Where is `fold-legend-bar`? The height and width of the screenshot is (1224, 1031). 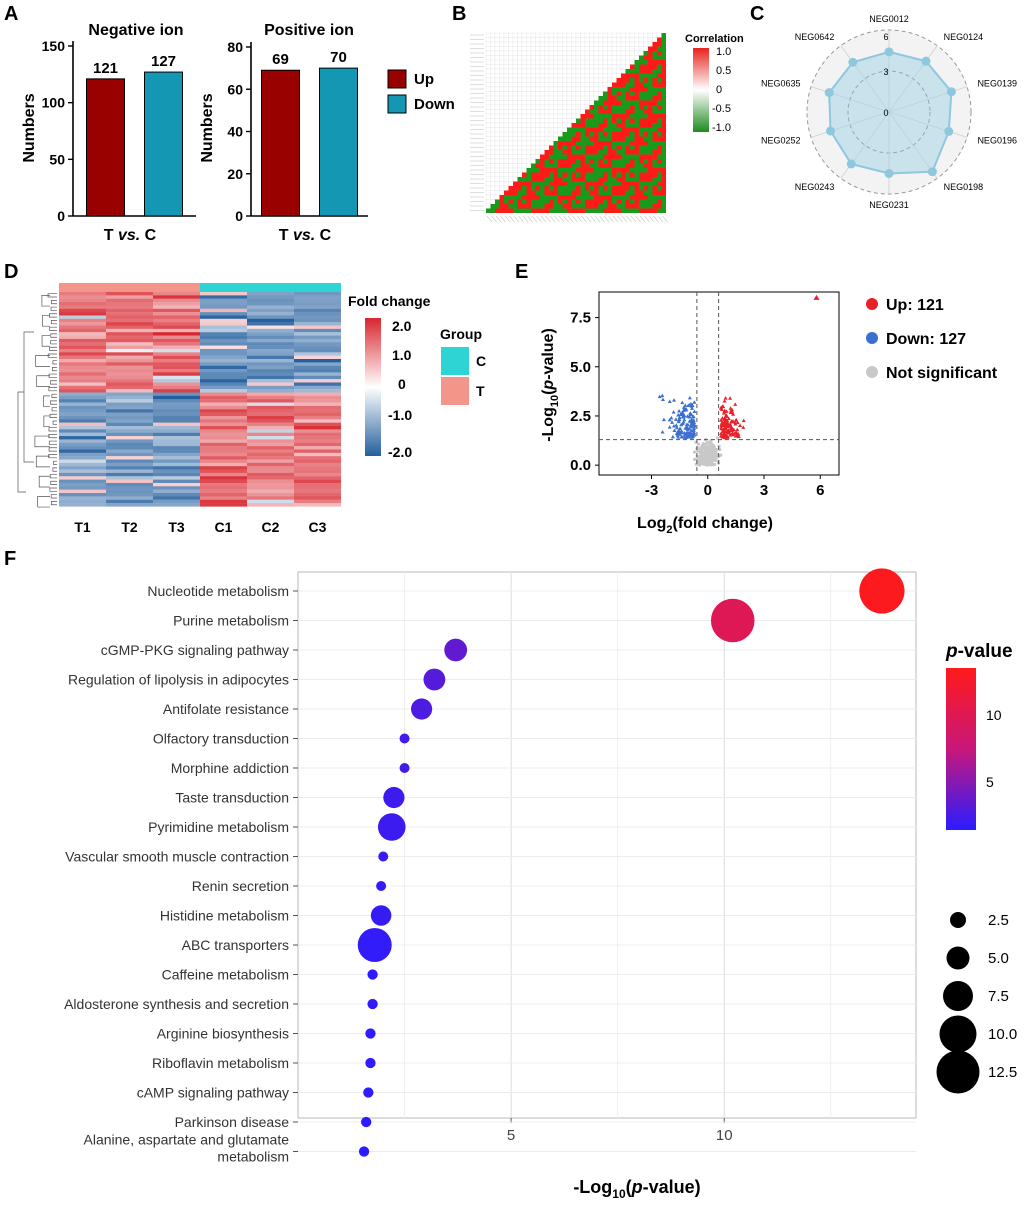 fold-legend-bar is located at coordinates (373, 387).